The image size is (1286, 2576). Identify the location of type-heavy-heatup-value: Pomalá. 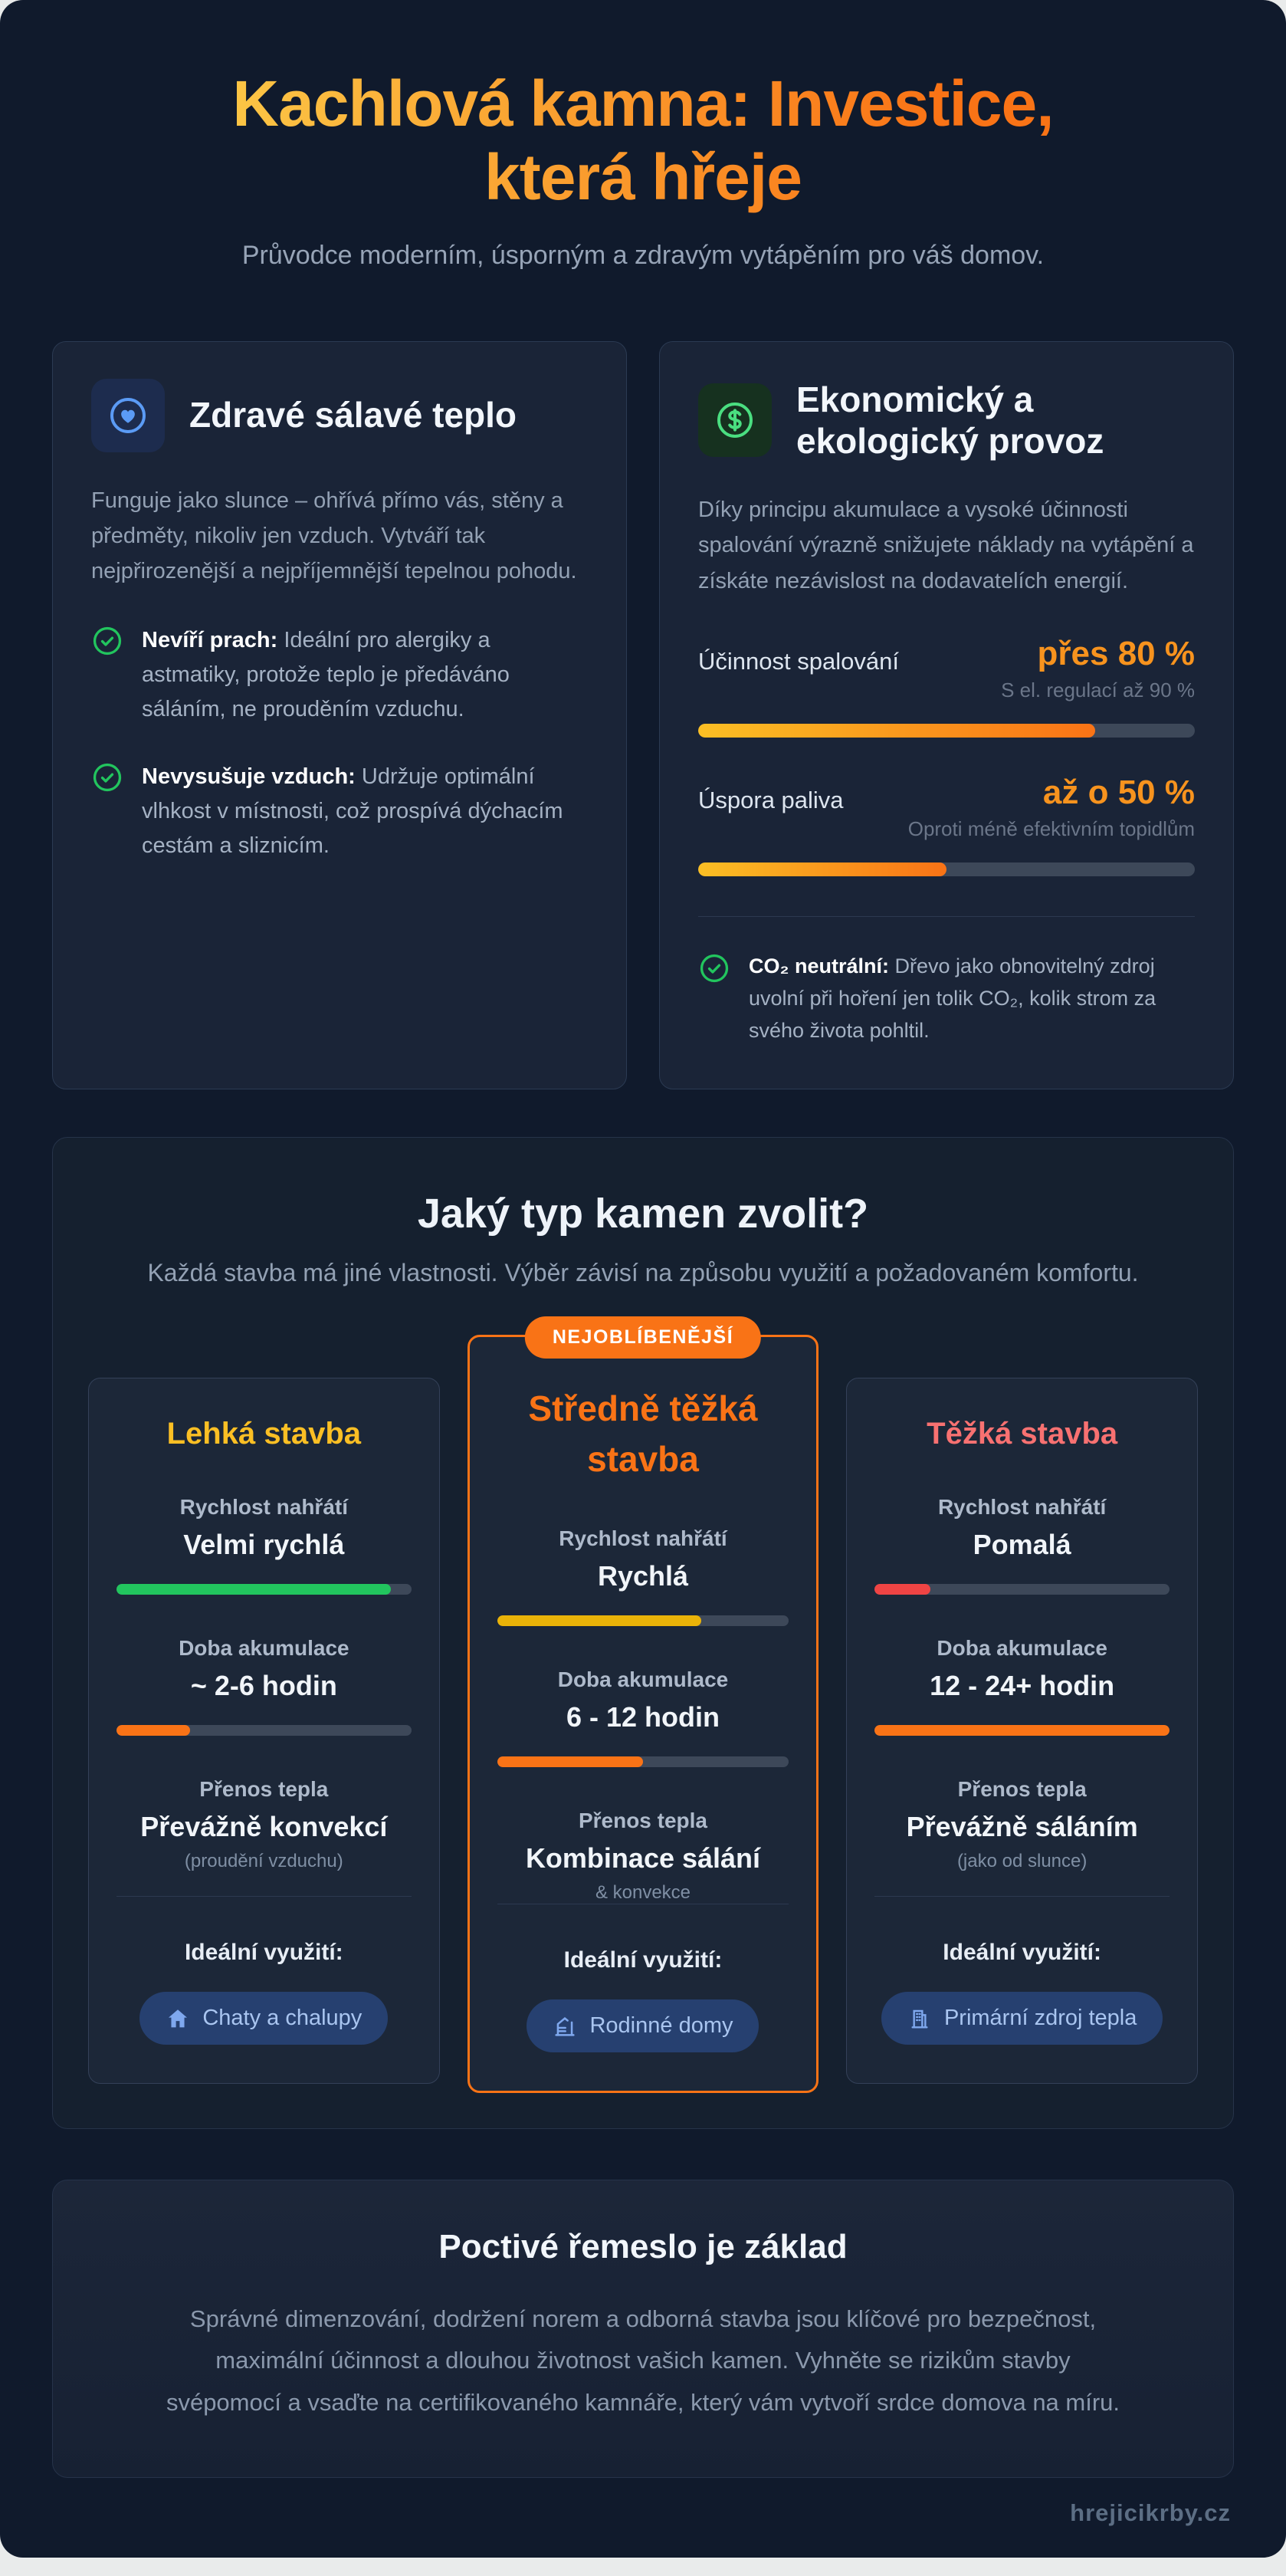
(1022, 1544).